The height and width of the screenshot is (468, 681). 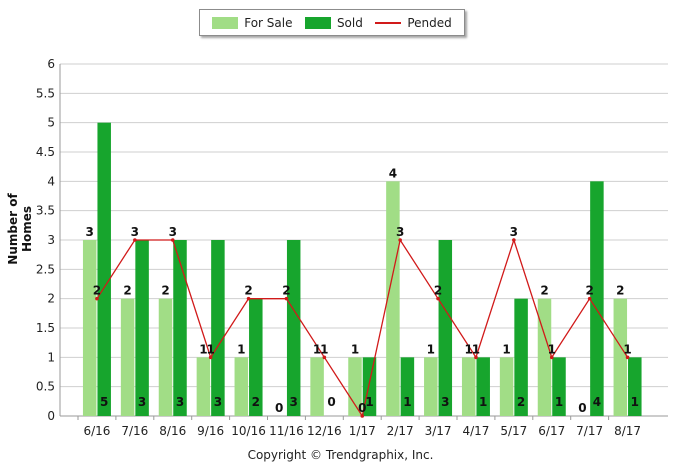 I want to click on x-tick-label: 4/17, so click(x=475, y=431).